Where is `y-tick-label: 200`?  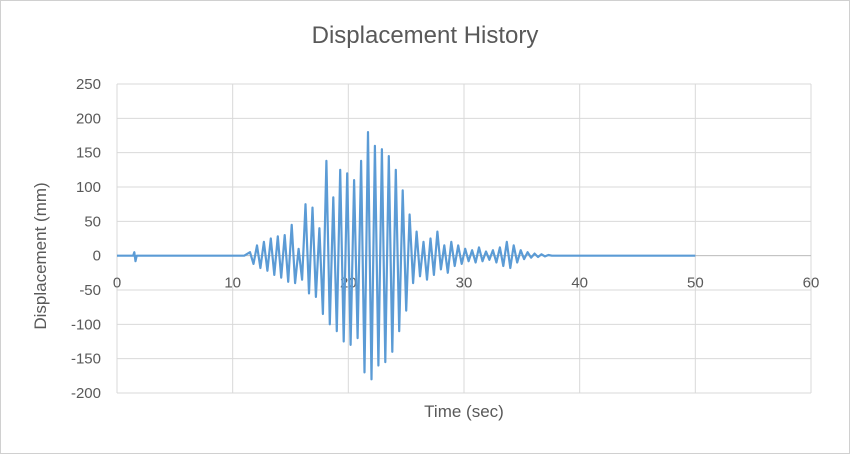
y-tick-label: 200 is located at coordinates (88, 118).